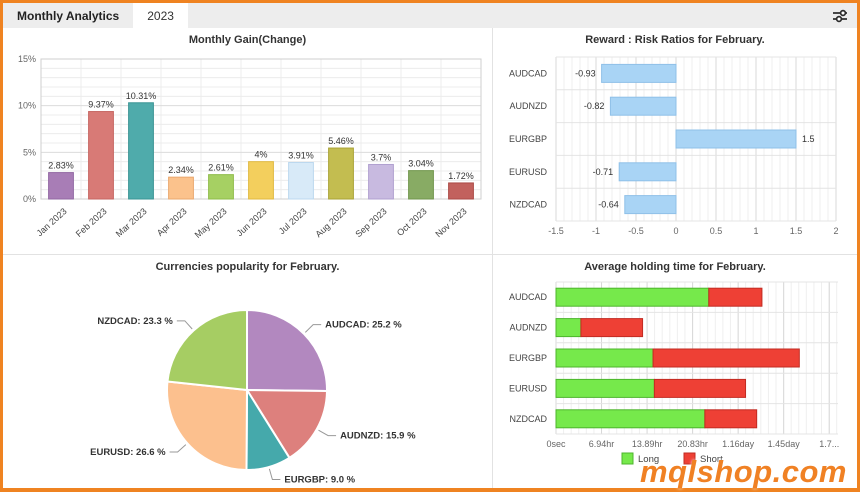  Describe the element at coordinates (286, 350) in the screenshot. I see `pie-slice-audcad` at that location.